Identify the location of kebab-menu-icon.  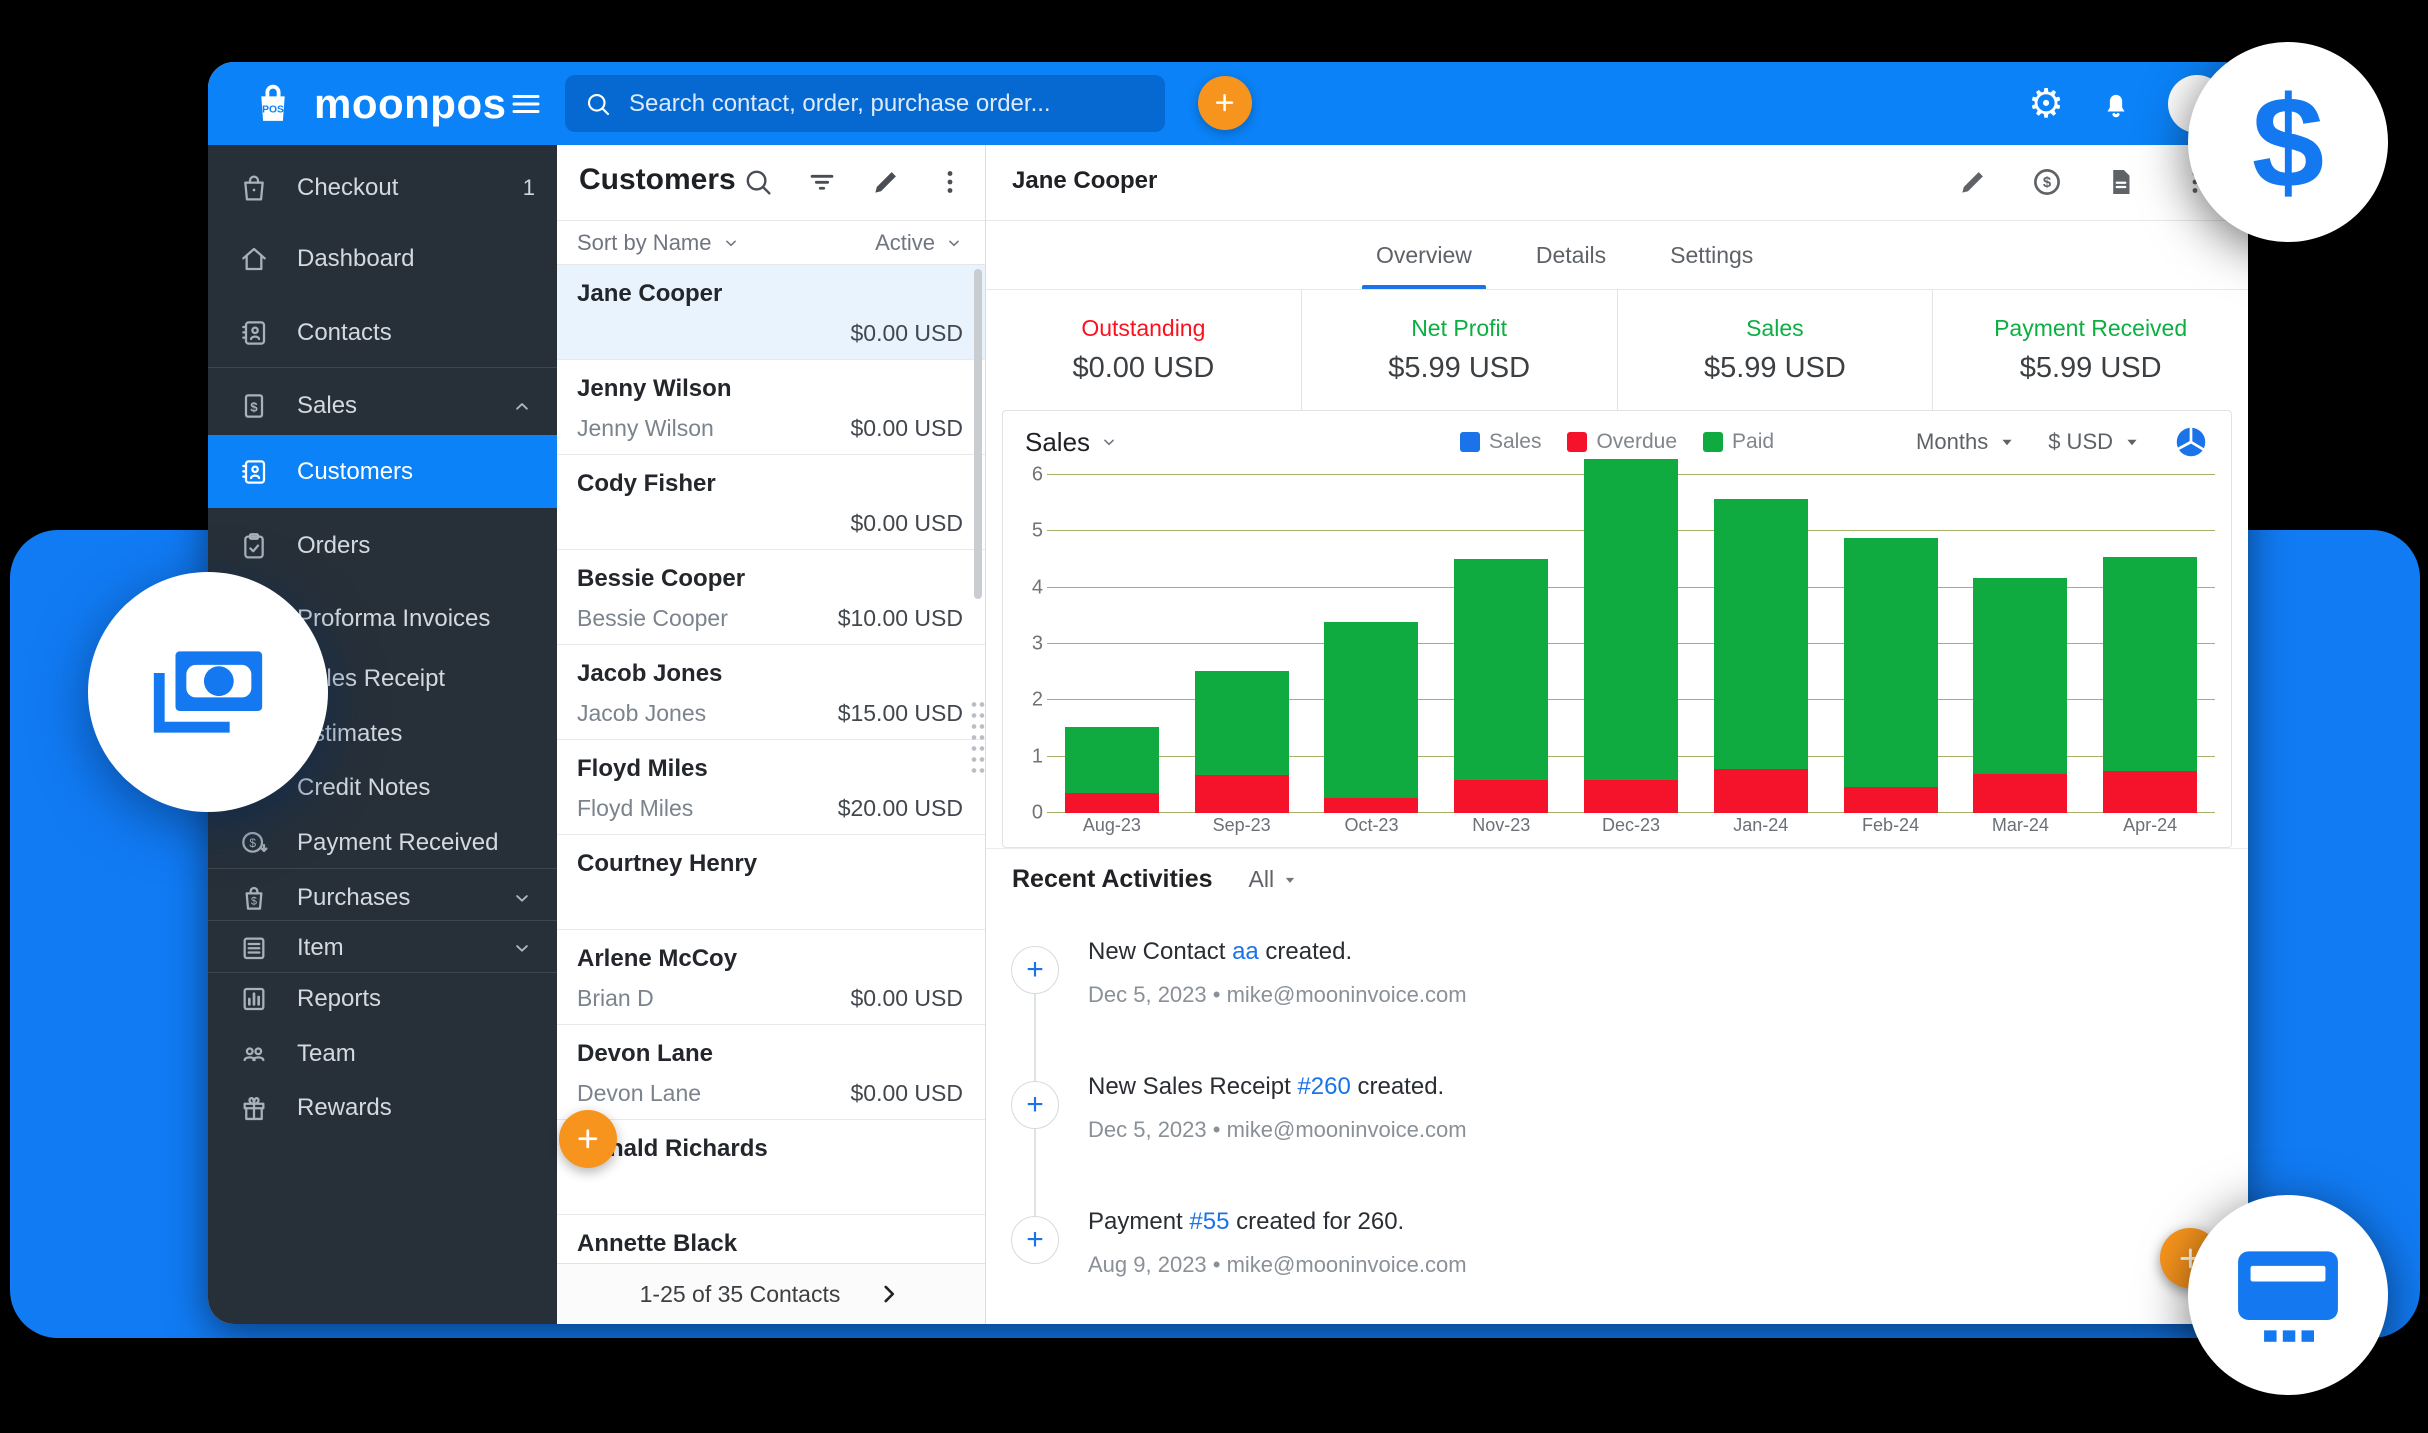
(950, 182).